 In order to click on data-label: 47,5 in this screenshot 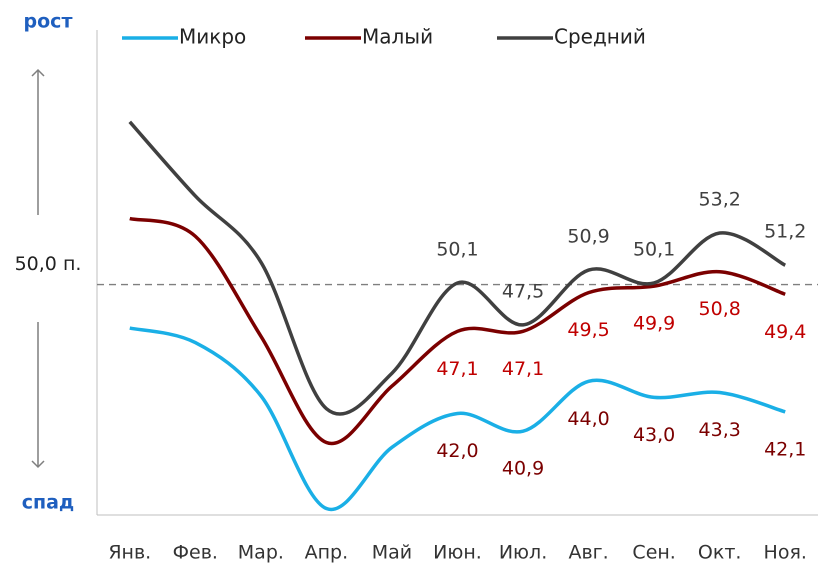, I will do `click(523, 291)`.